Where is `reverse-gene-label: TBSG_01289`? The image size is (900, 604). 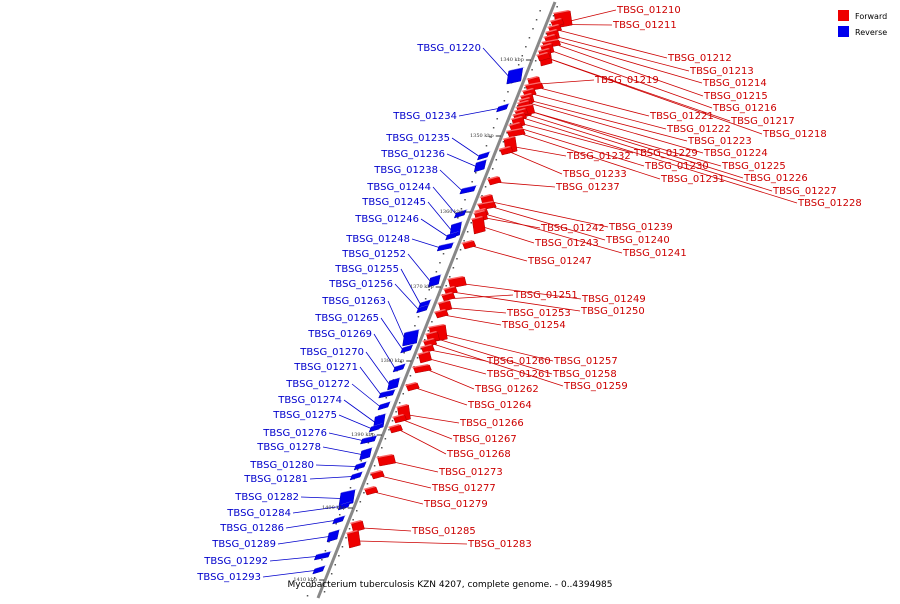
reverse-gene-label: TBSG_01289 is located at coordinates (243, 544).